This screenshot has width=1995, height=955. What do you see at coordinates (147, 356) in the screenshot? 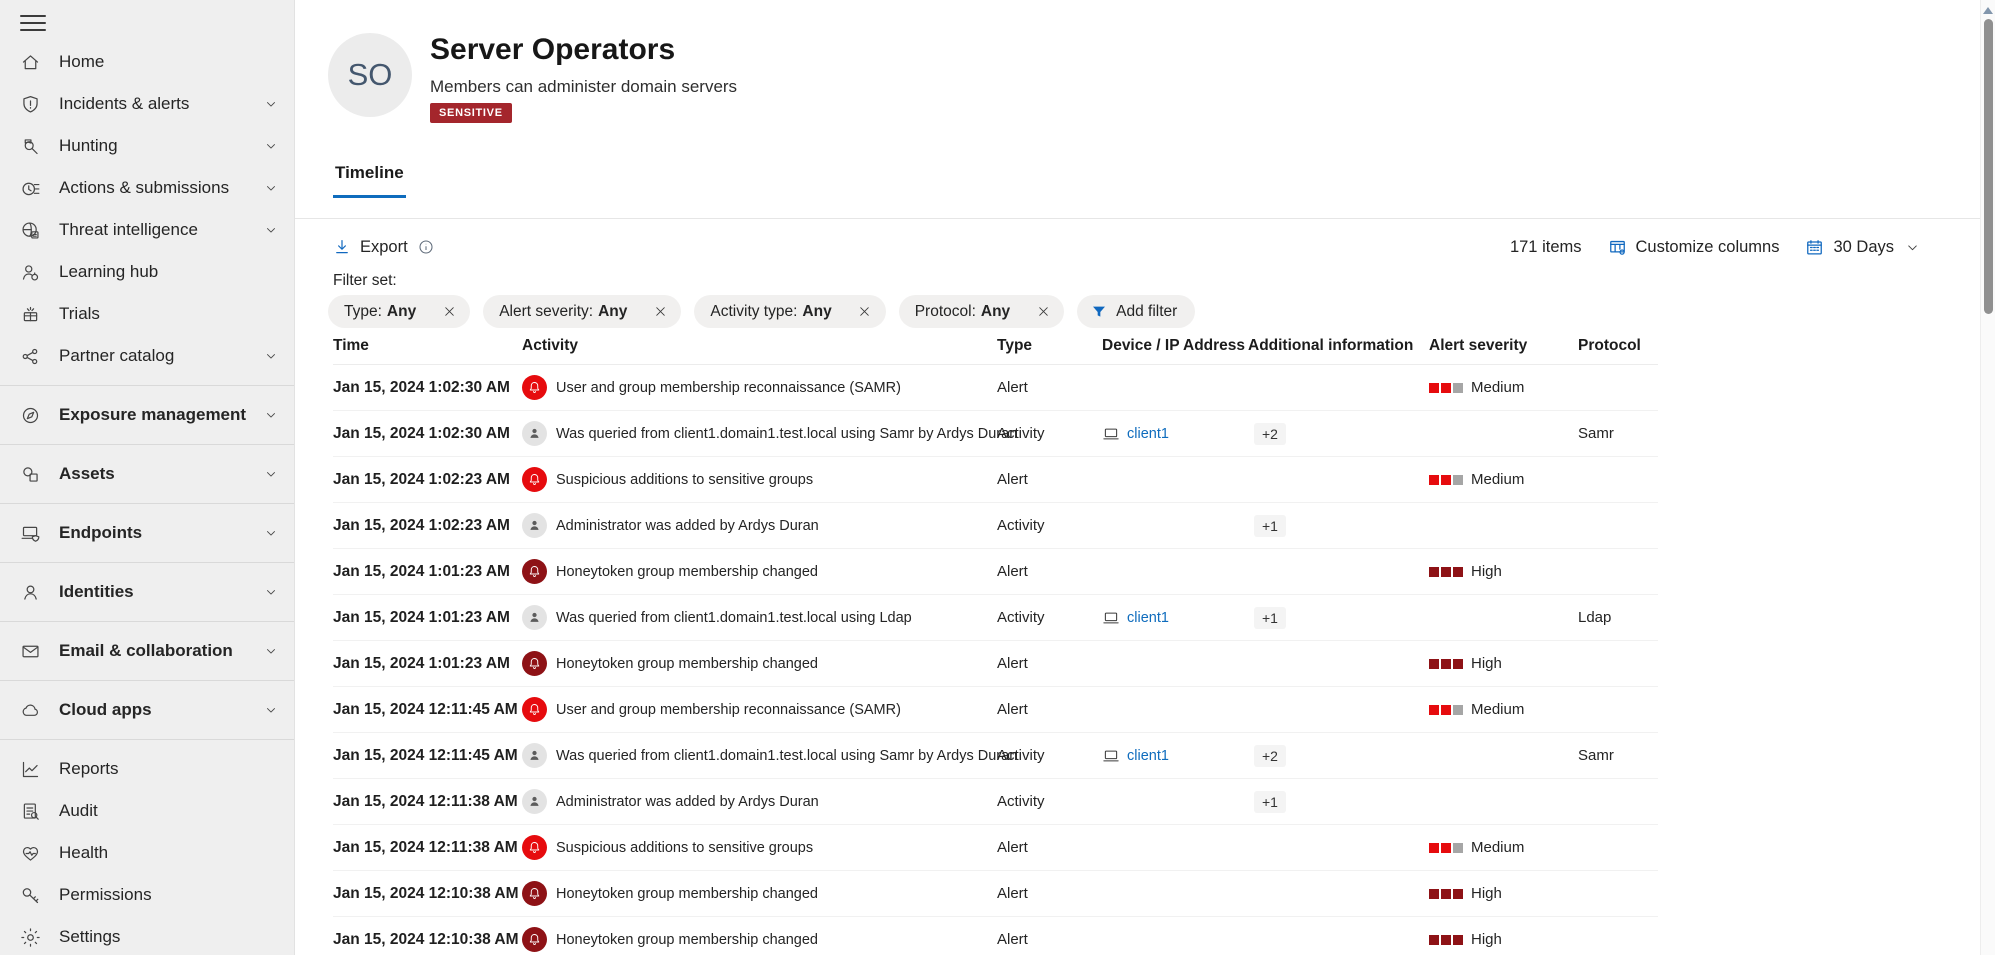
I see `sidebar-item: Partner catalog` at bounding box center [147, 356].